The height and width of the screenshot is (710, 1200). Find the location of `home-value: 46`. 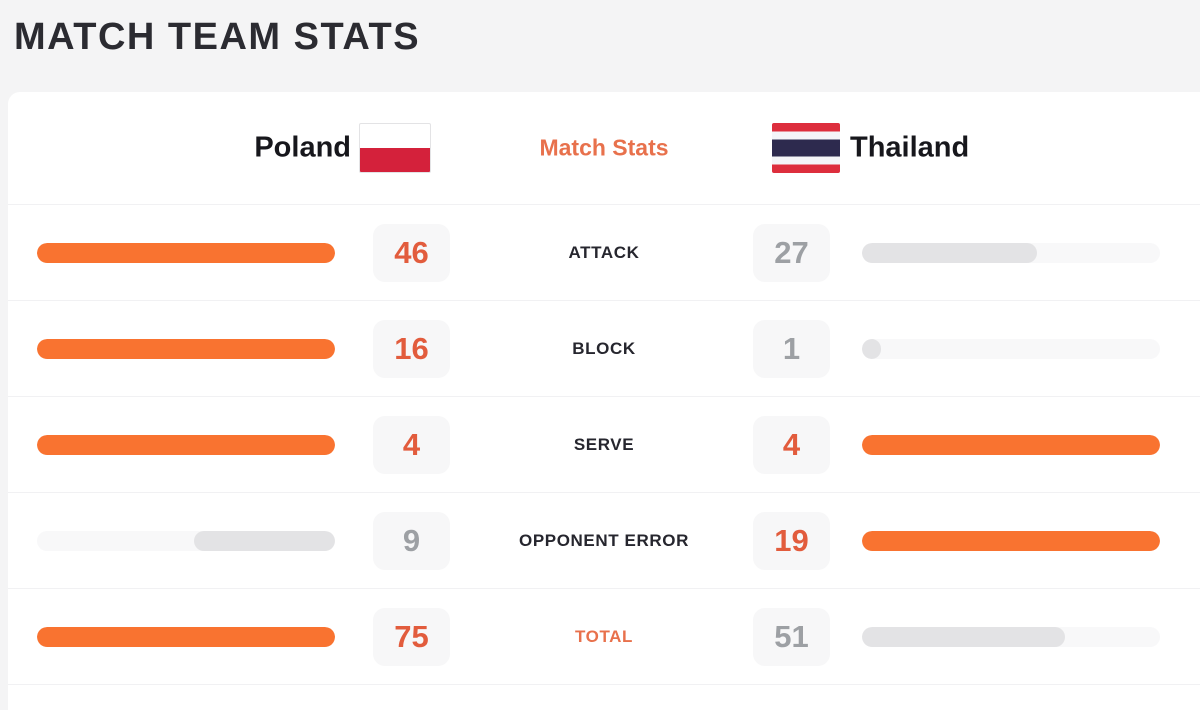

home-value: 46 is located at coordinates (411, 252).